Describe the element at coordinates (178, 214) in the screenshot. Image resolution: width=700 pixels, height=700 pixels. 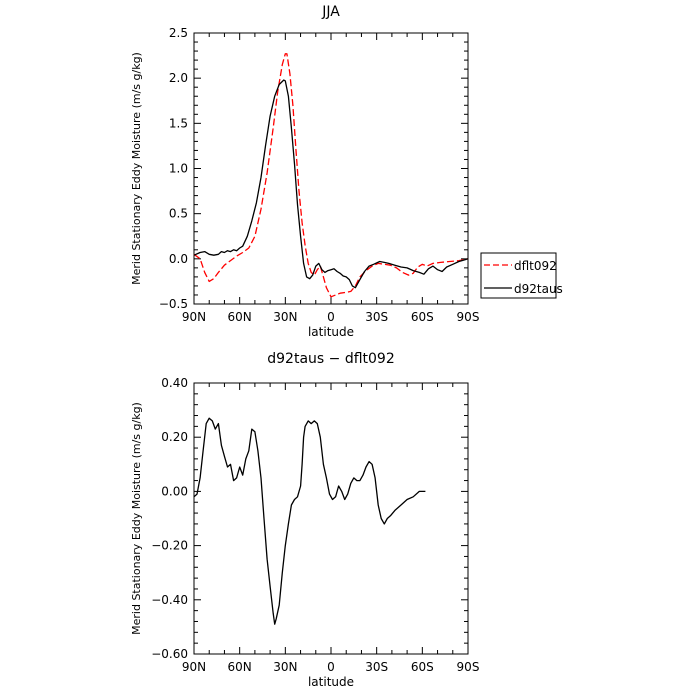
I see `y-tick-label: 0.5` at that location.